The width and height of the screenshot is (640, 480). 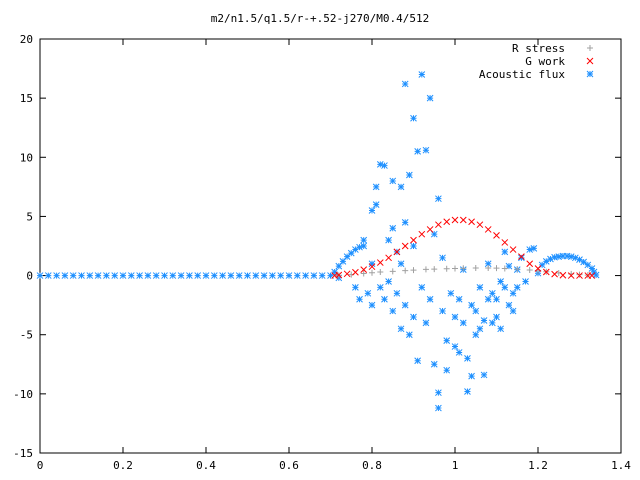 I want to click on y-tick-label: 15, so click(x=26, y=98).